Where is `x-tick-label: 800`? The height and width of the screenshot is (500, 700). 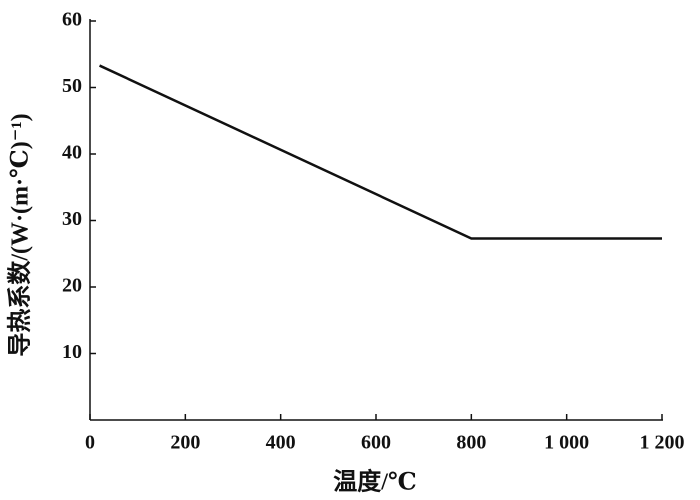
x-tick-label: 800 is located at coordinates (471, 443).